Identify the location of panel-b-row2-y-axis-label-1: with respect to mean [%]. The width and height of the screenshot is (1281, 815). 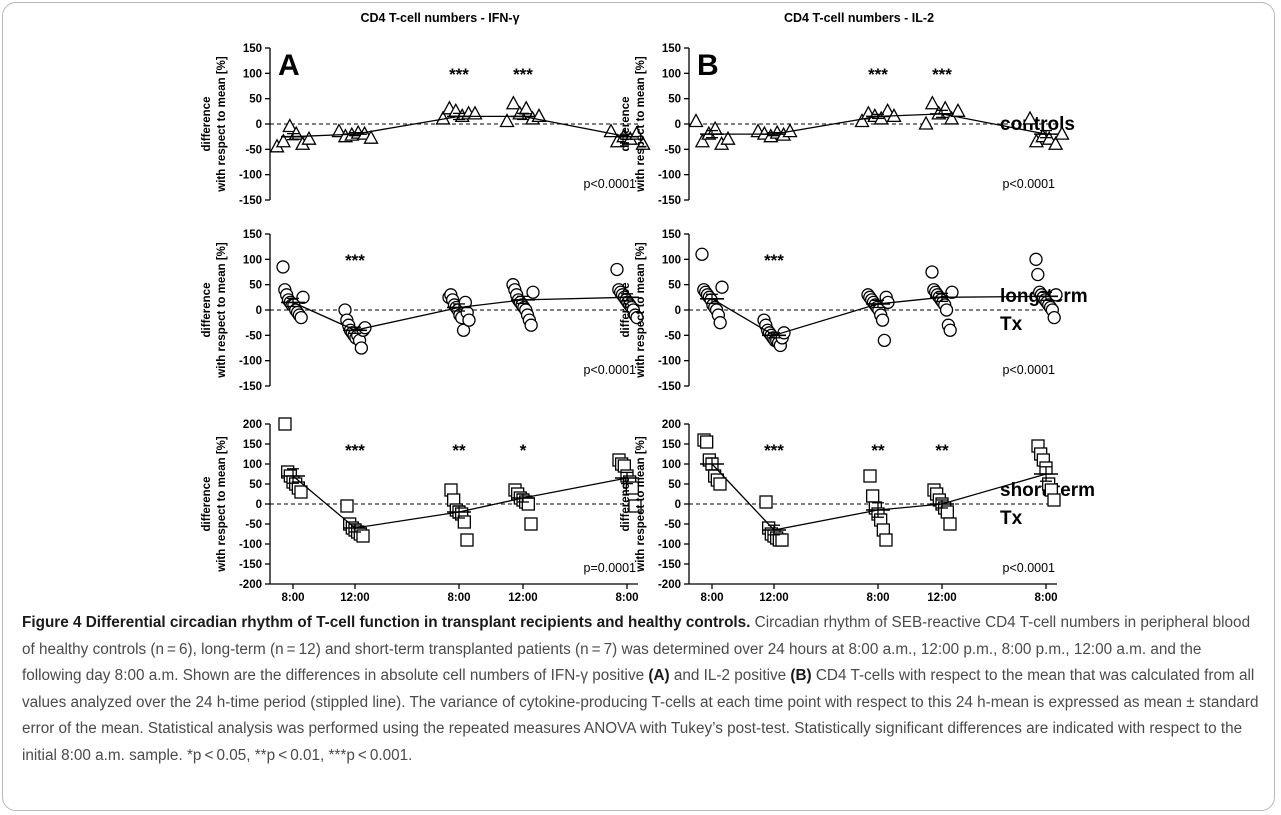
(641, 504).